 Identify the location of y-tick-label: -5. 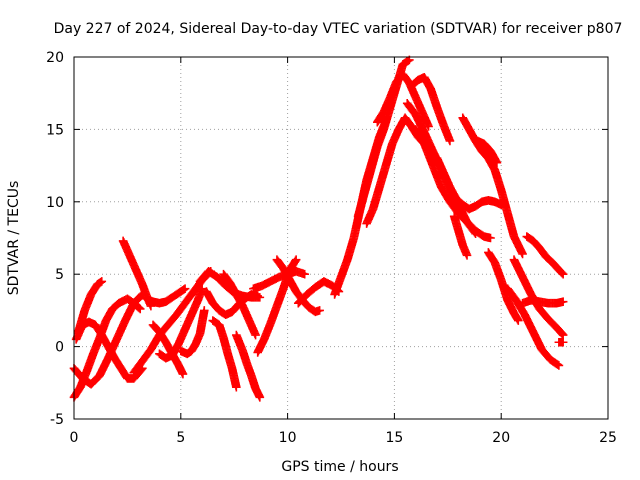
(57, 420).